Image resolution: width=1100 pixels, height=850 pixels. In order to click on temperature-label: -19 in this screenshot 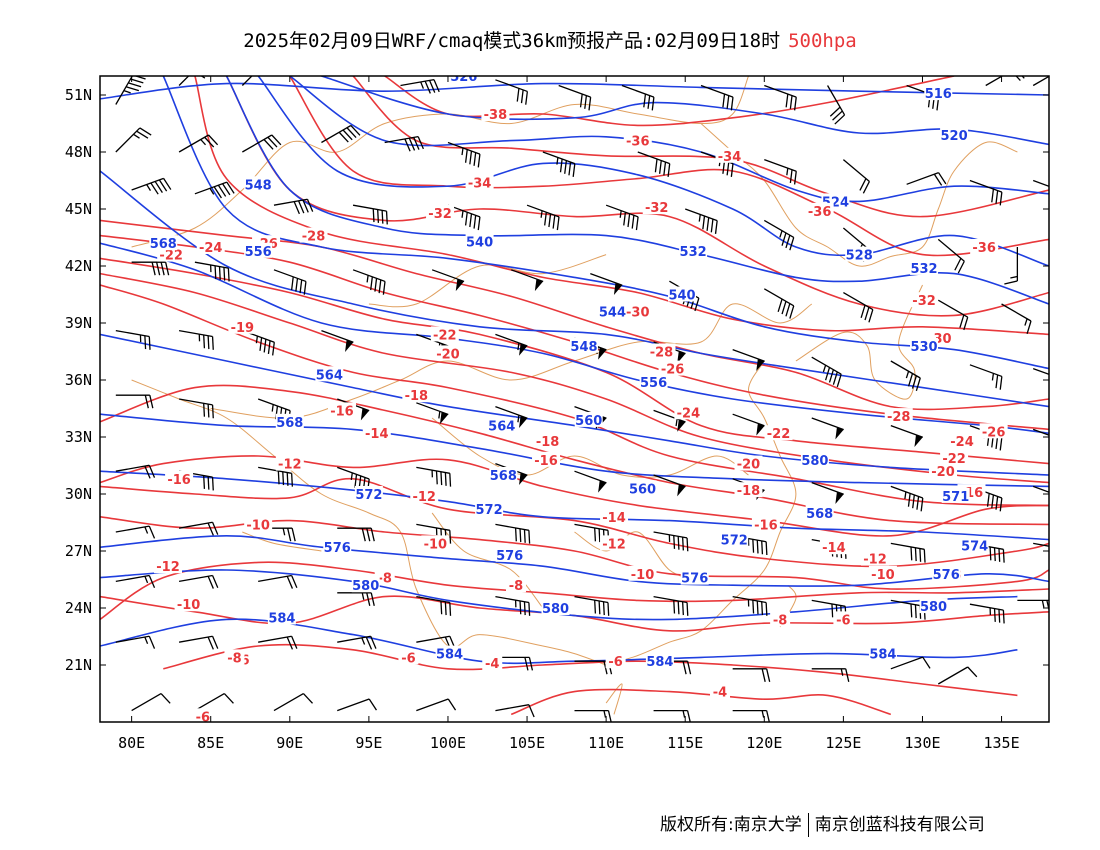, I will do `click(243, 328)`.